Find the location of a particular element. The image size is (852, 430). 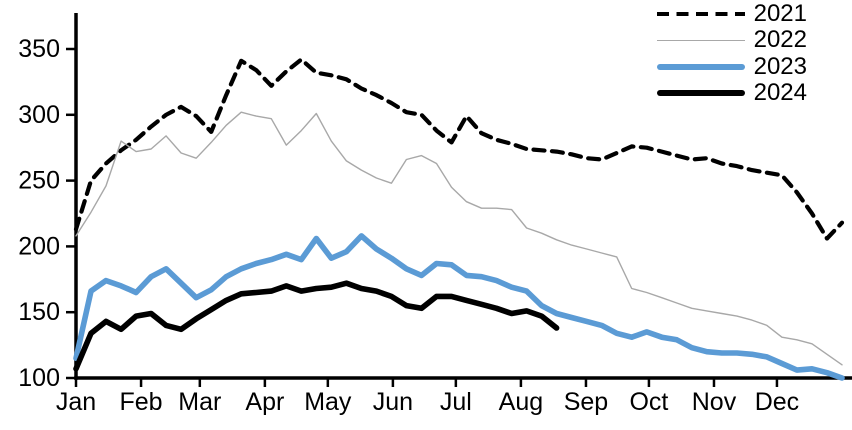

chart-legend: 2021 2022 2023 2024 is located at coordinates (731, 53).